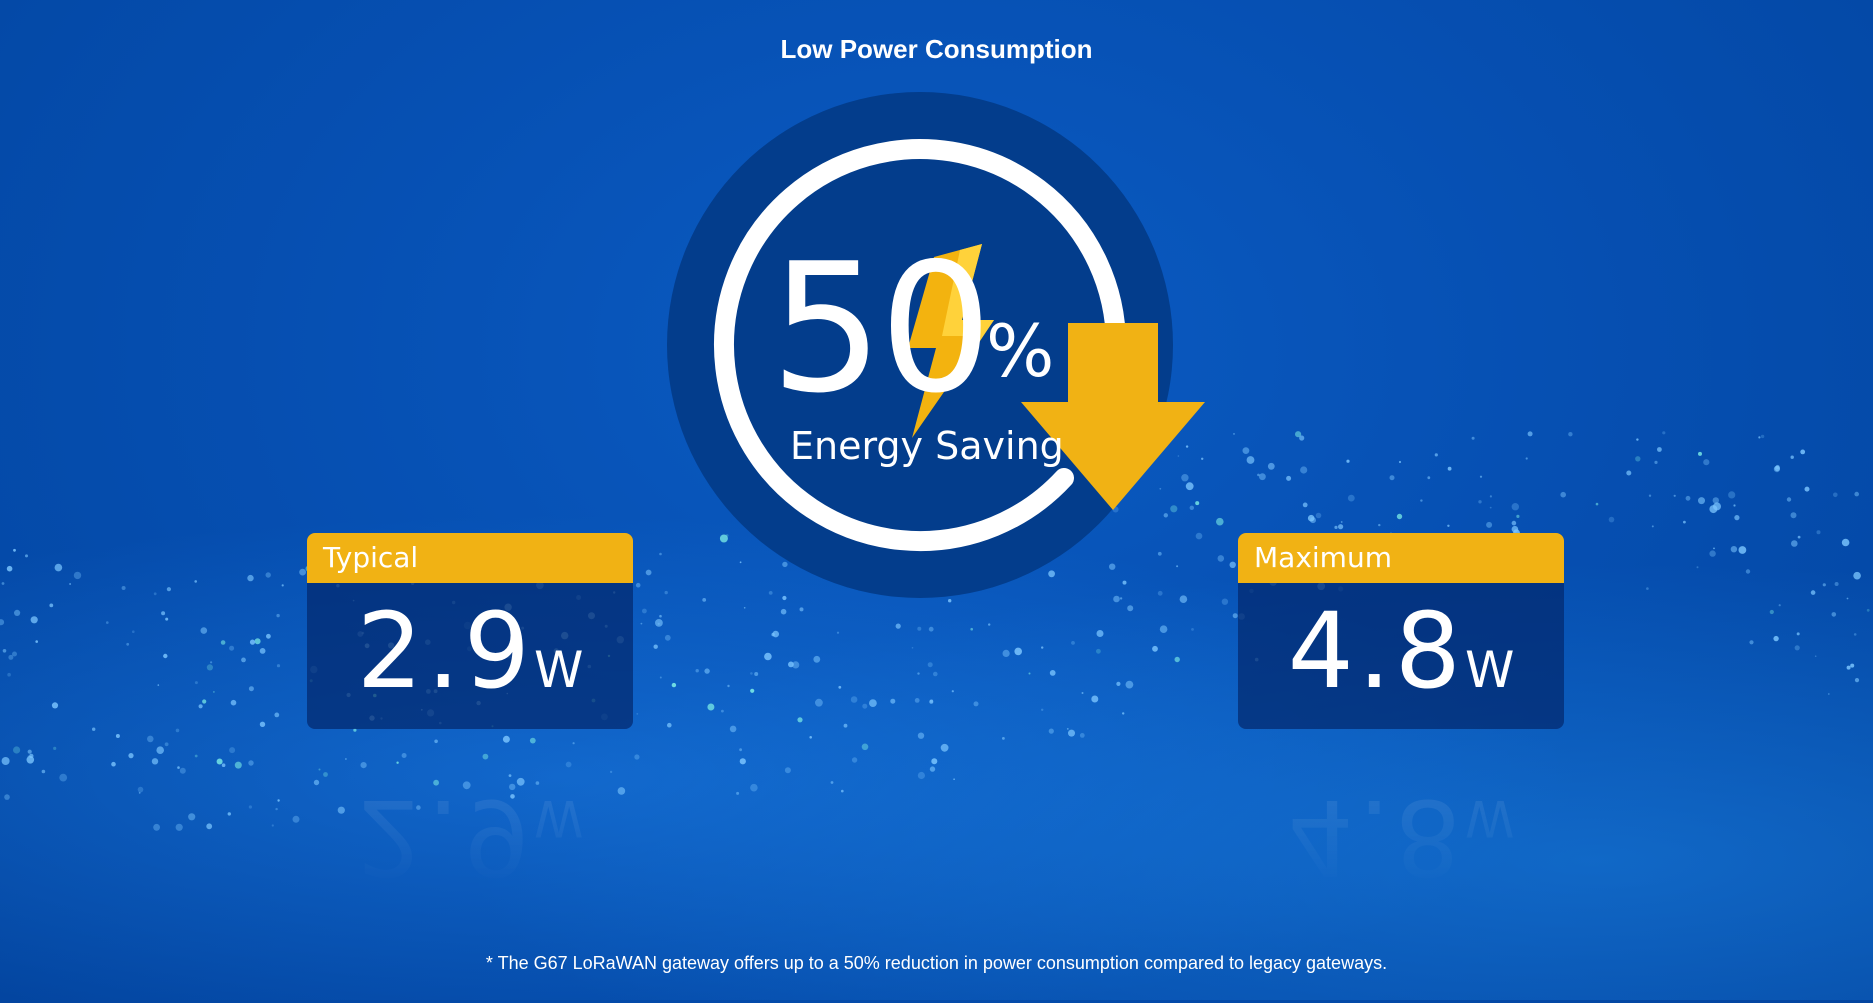 The image size is (1873, 1003). I want to click on maximum-power-card: Maximum 4.8W, so click(1401, 631).